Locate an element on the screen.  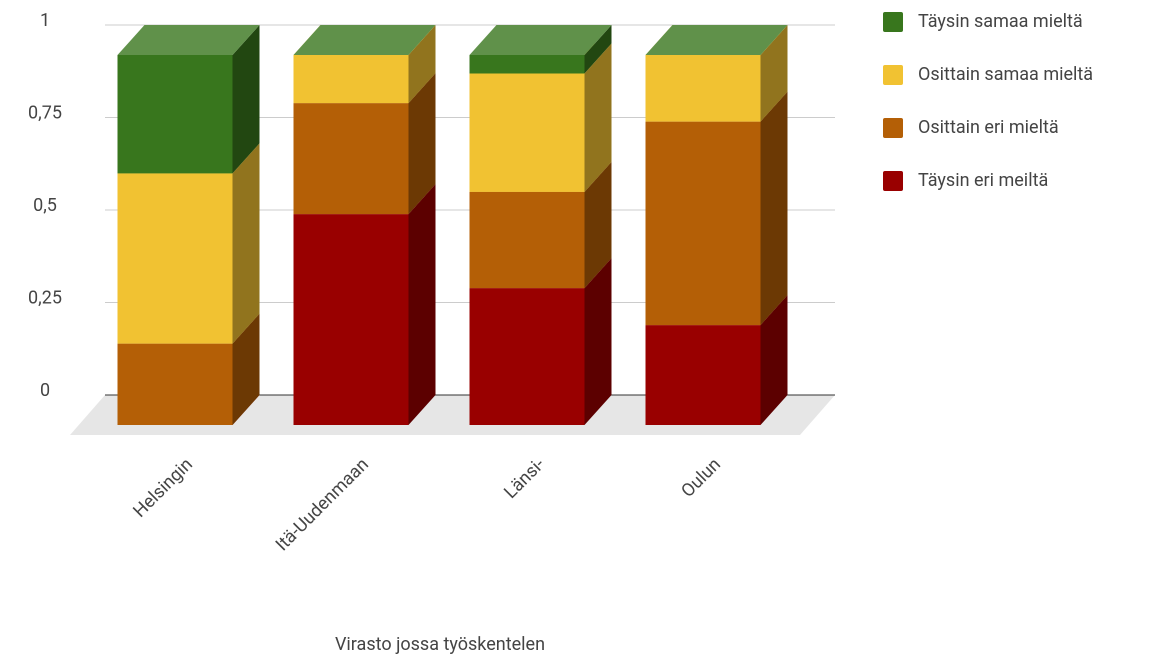
y-tick-label: 0,5 is located at coordinates (45, 205).